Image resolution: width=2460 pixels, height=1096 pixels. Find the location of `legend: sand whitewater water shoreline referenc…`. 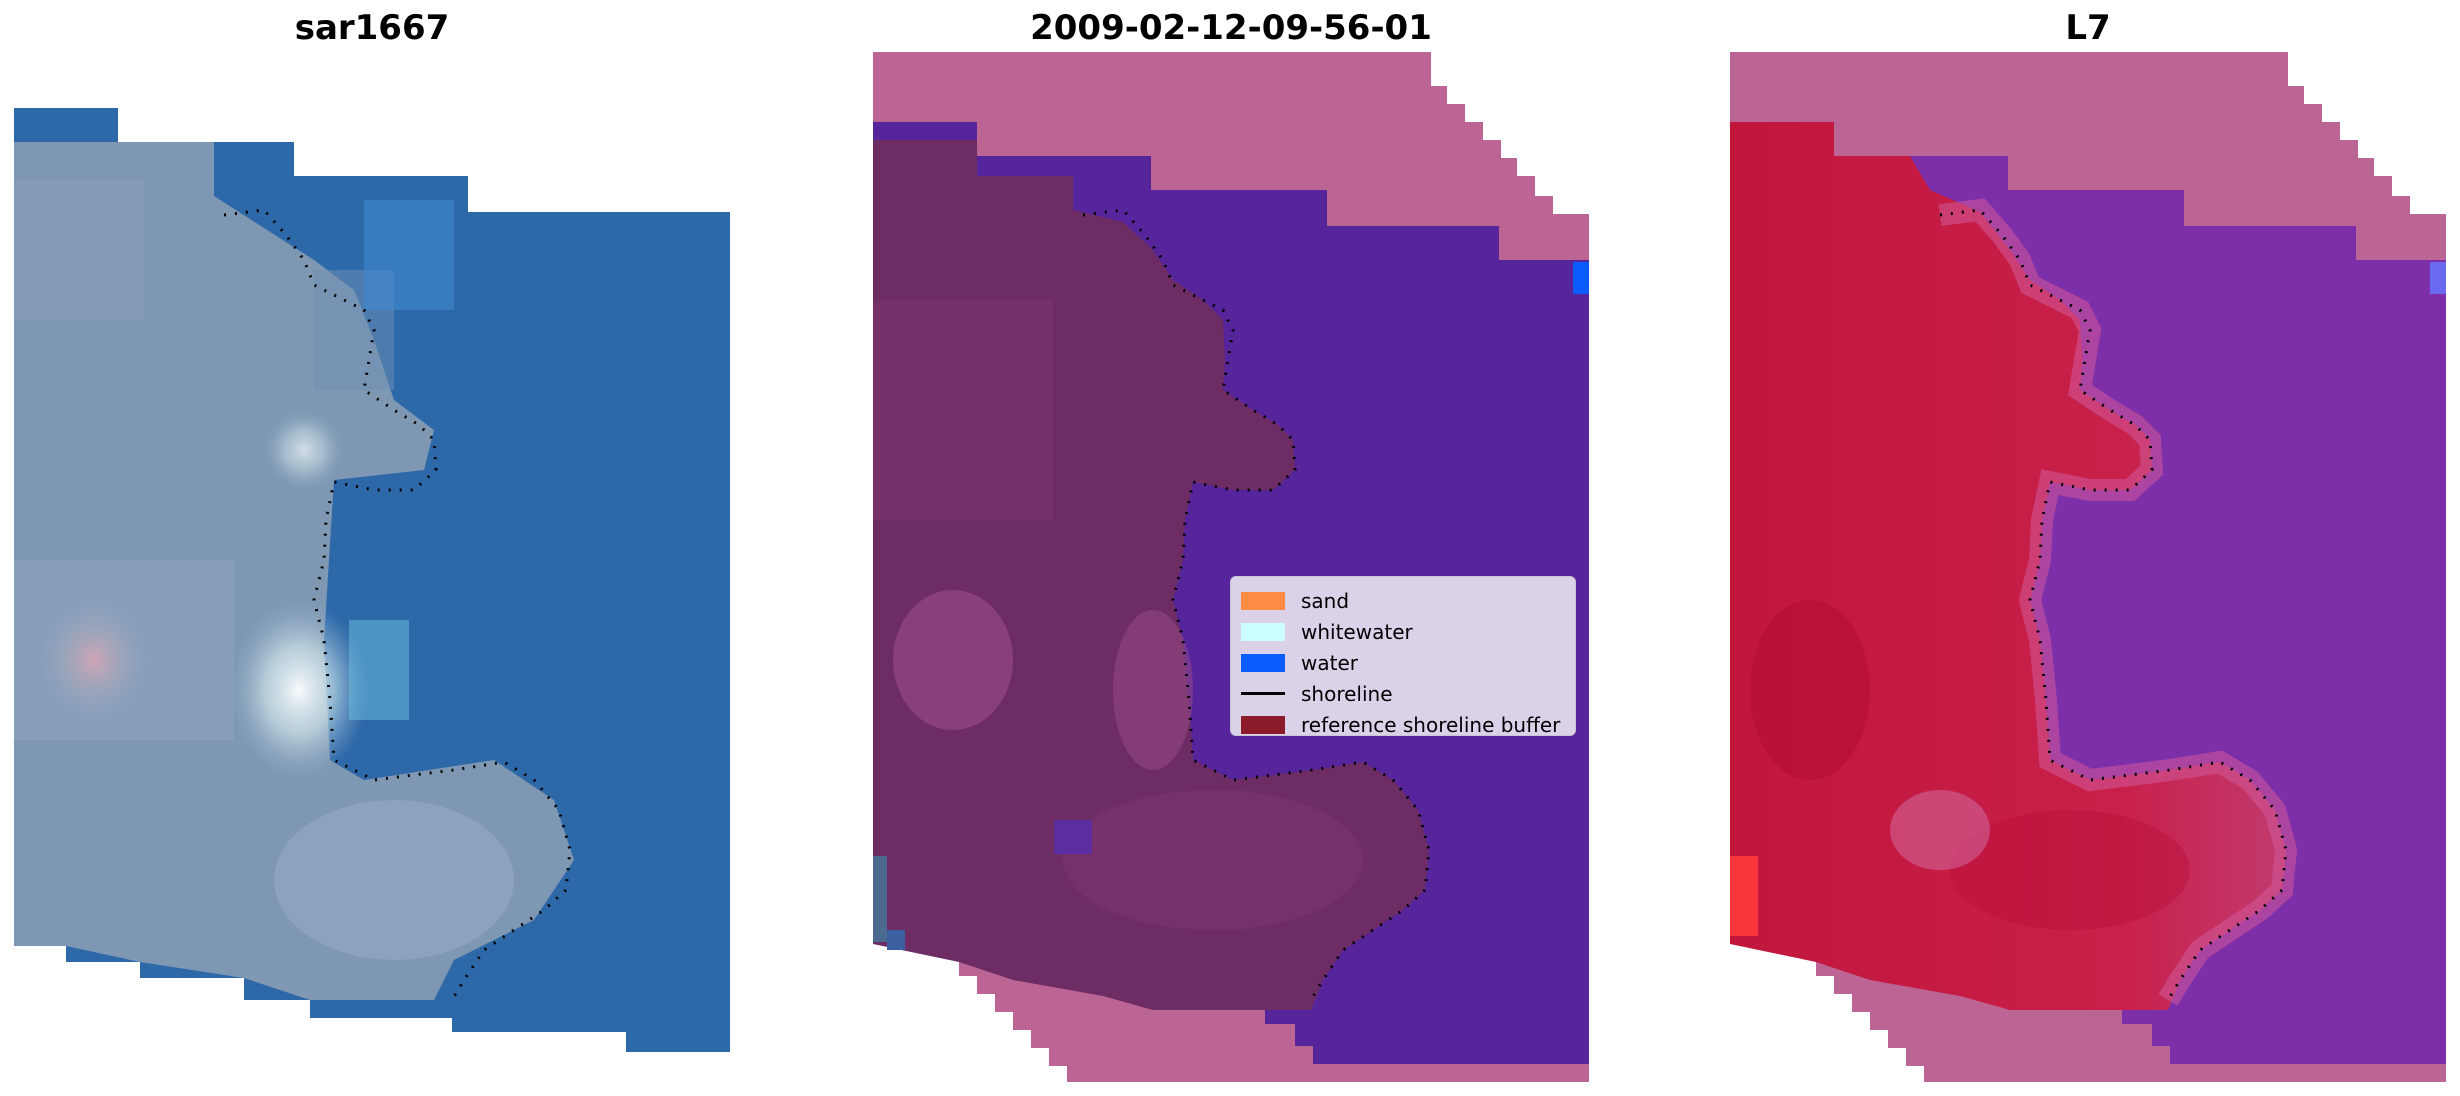

legend: sand whitewater water shoreline referenc… is located at coordinates (1403, 656).